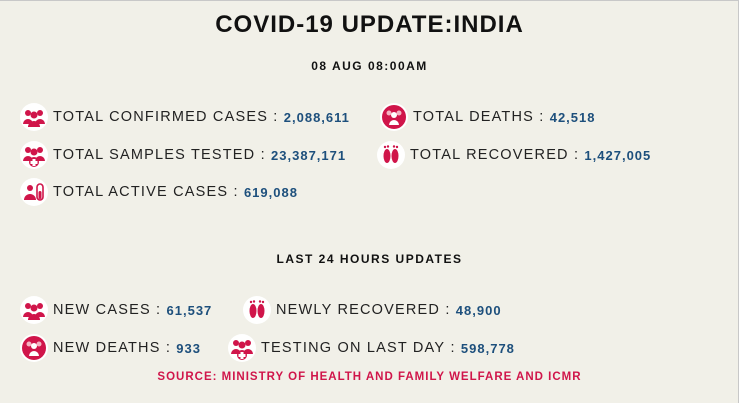 The height and width of the screenshot is (403, 739). I want to click on stat-newly-recovered: NEWLY RECOVERED : 48,900, so click(372, 310).